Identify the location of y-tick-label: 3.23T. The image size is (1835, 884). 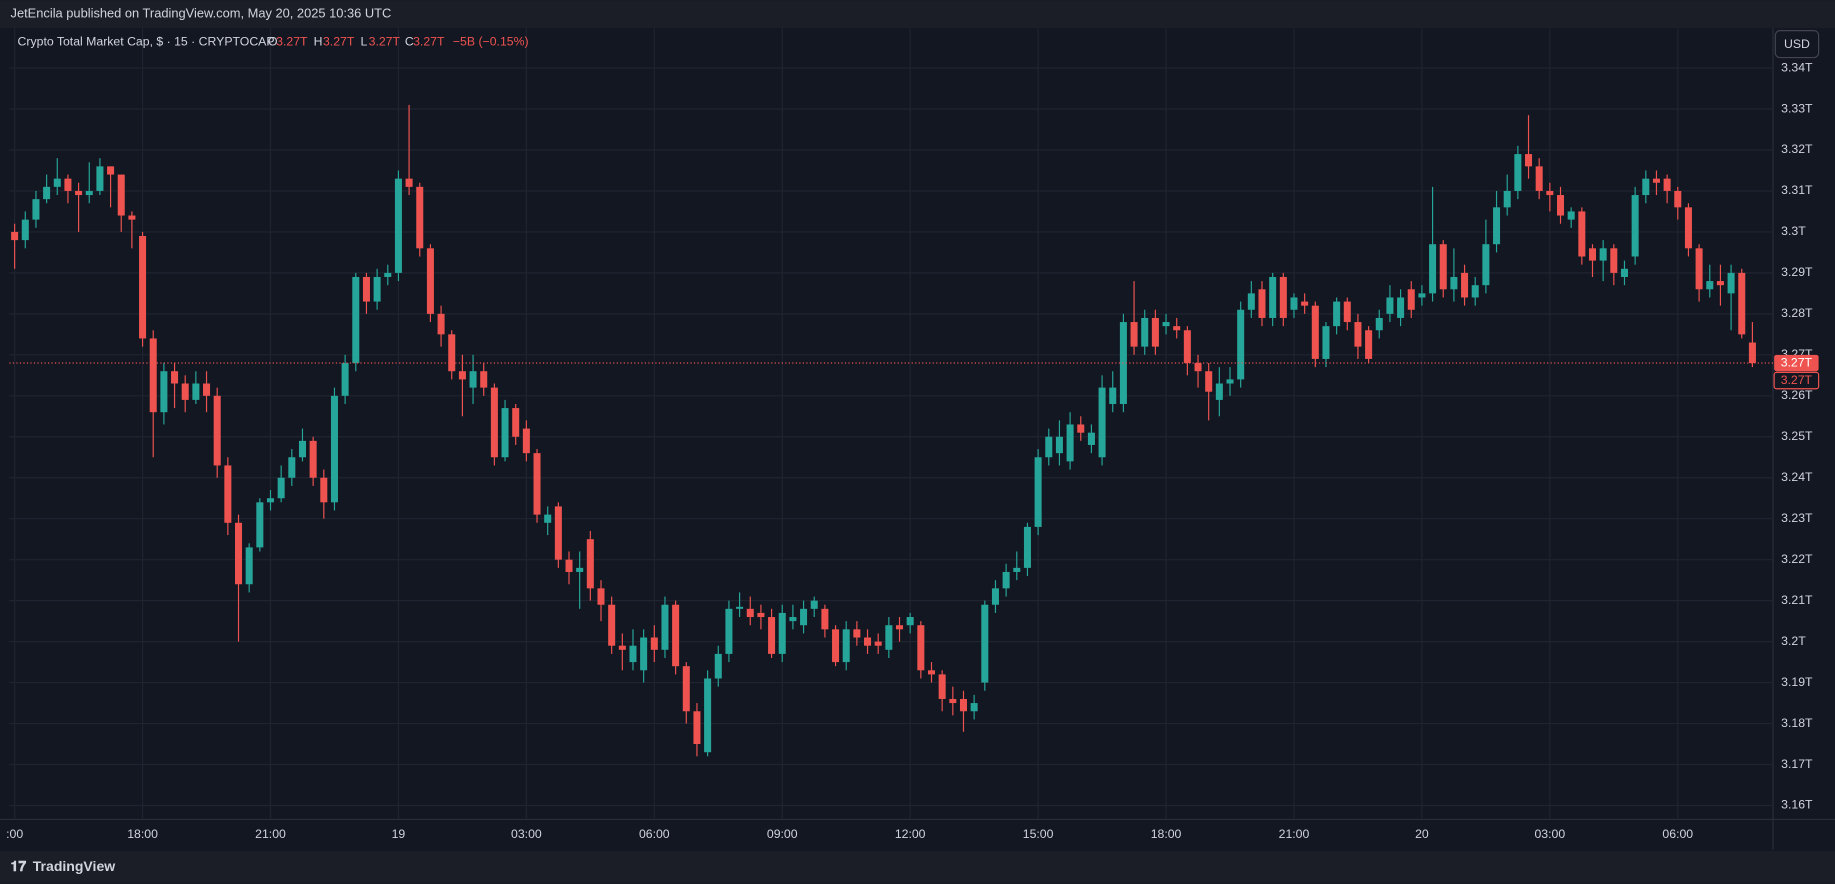
(1797, 518).